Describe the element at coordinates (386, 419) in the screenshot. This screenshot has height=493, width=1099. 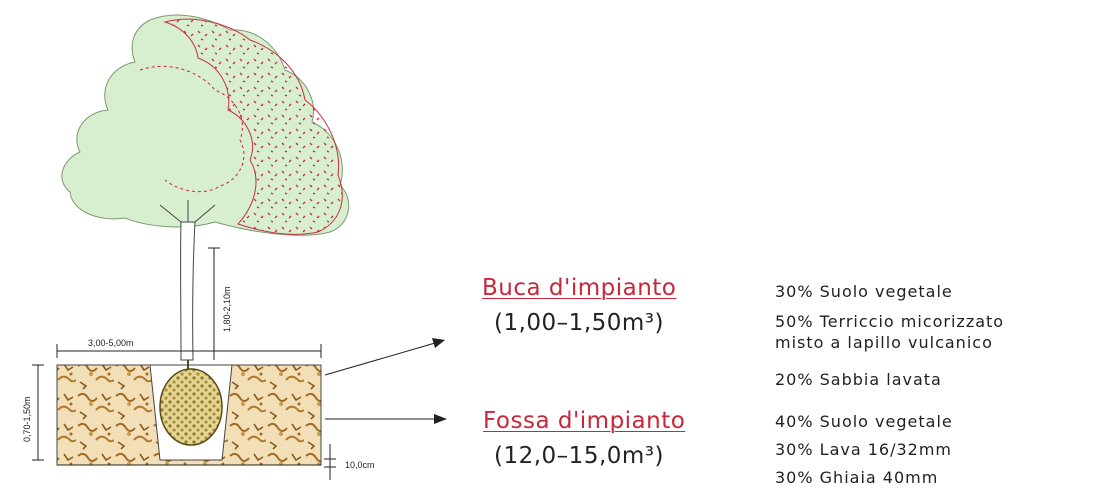
I see `fossa-leader-arrow` at that location.